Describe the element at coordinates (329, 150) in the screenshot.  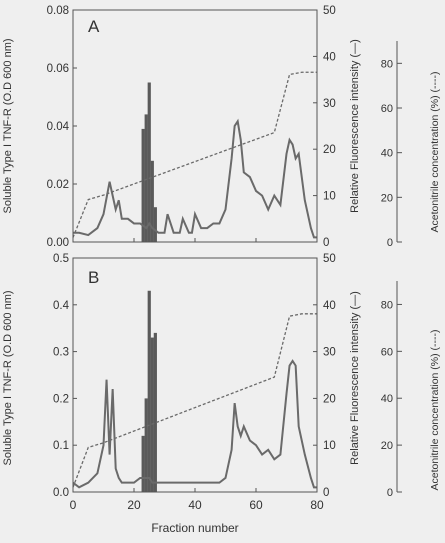
I see `panel-a-right-tick-label-2: 20` at that location.